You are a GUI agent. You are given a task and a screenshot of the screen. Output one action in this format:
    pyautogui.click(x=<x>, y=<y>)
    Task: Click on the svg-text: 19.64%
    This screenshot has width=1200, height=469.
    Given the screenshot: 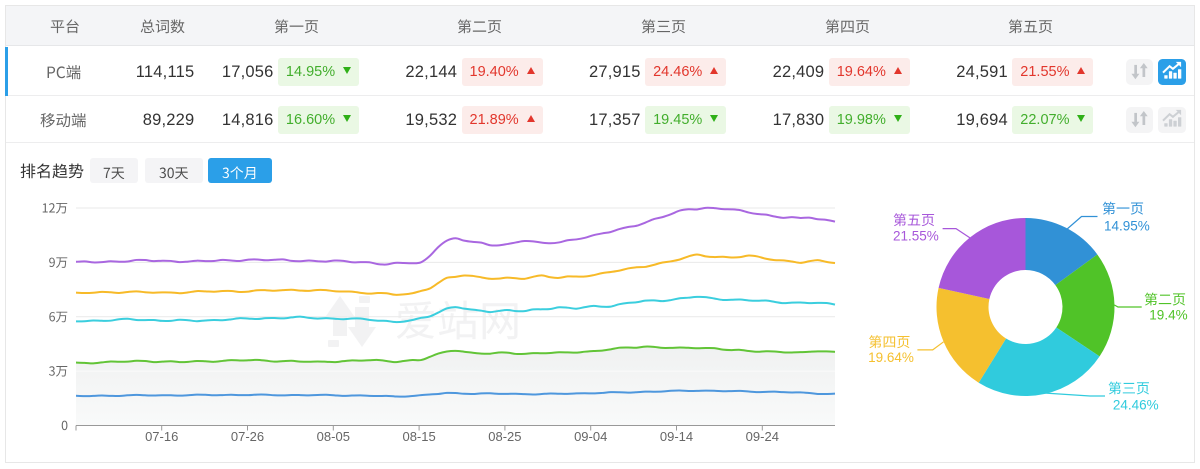 What is the action you would take?
    pyautogui.click(x=891, y=357)
    